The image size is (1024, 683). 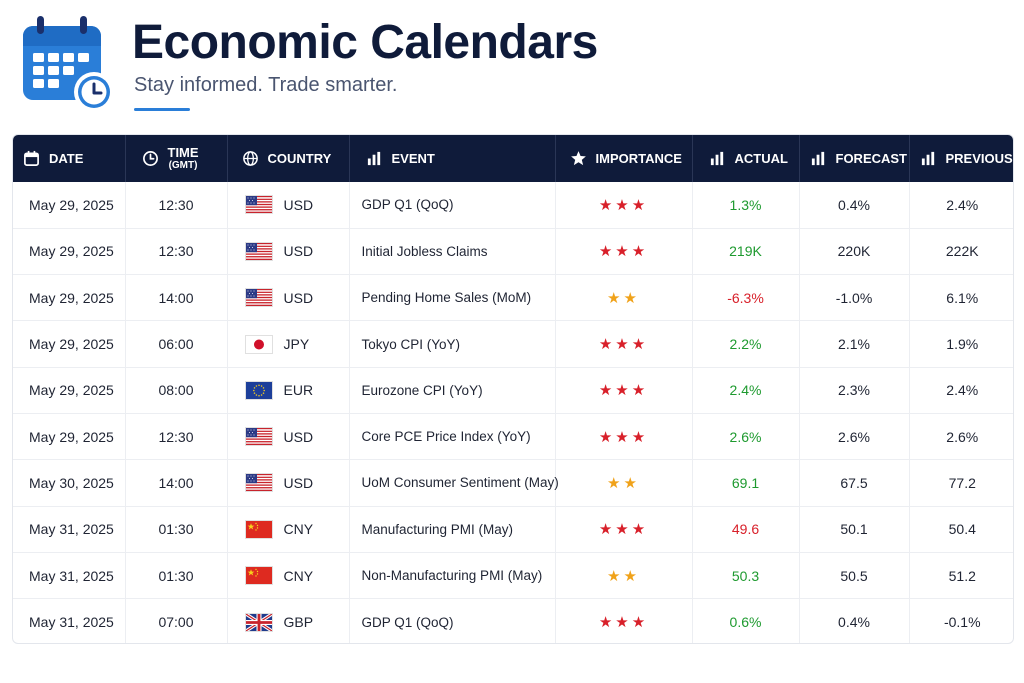 I want to click on cell-event: Non-Manufacturing PMI (May), so click(x=452, y=575).